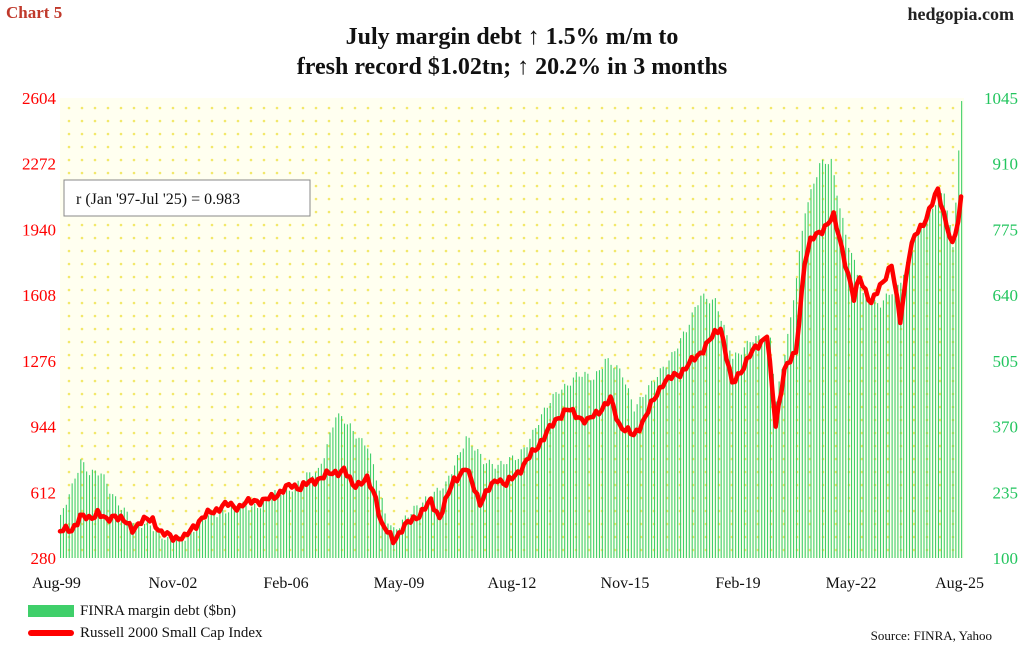 The width and height of the screenshot is (1024, 654). Describe the element at coordinates (931, 635) in the screenshot. I see `source-note: Source: FINRA, Yahoo` at that location.